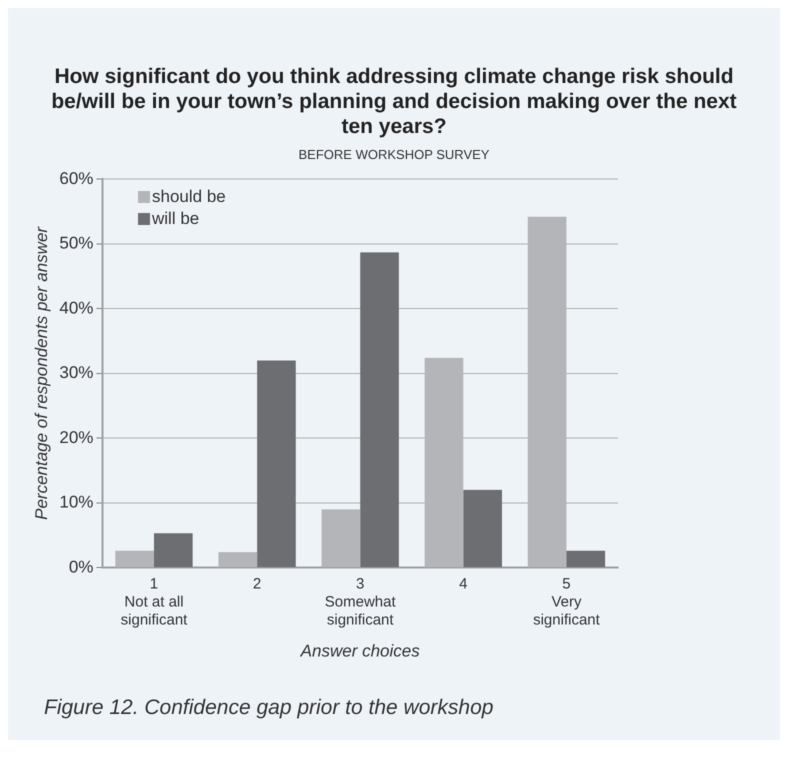 This screenshot has width=788, height=773. I want to click on y-tick-label: 0%, so click(81, 566).